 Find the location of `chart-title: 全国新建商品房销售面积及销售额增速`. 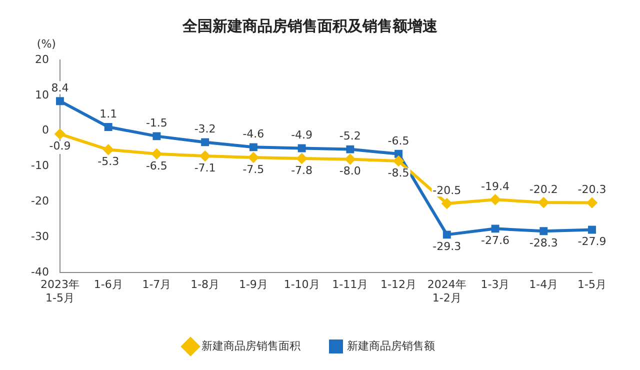

chart-title: 全国新建商品房销售面积及销售额增速 is located at coordinates (310, 25).